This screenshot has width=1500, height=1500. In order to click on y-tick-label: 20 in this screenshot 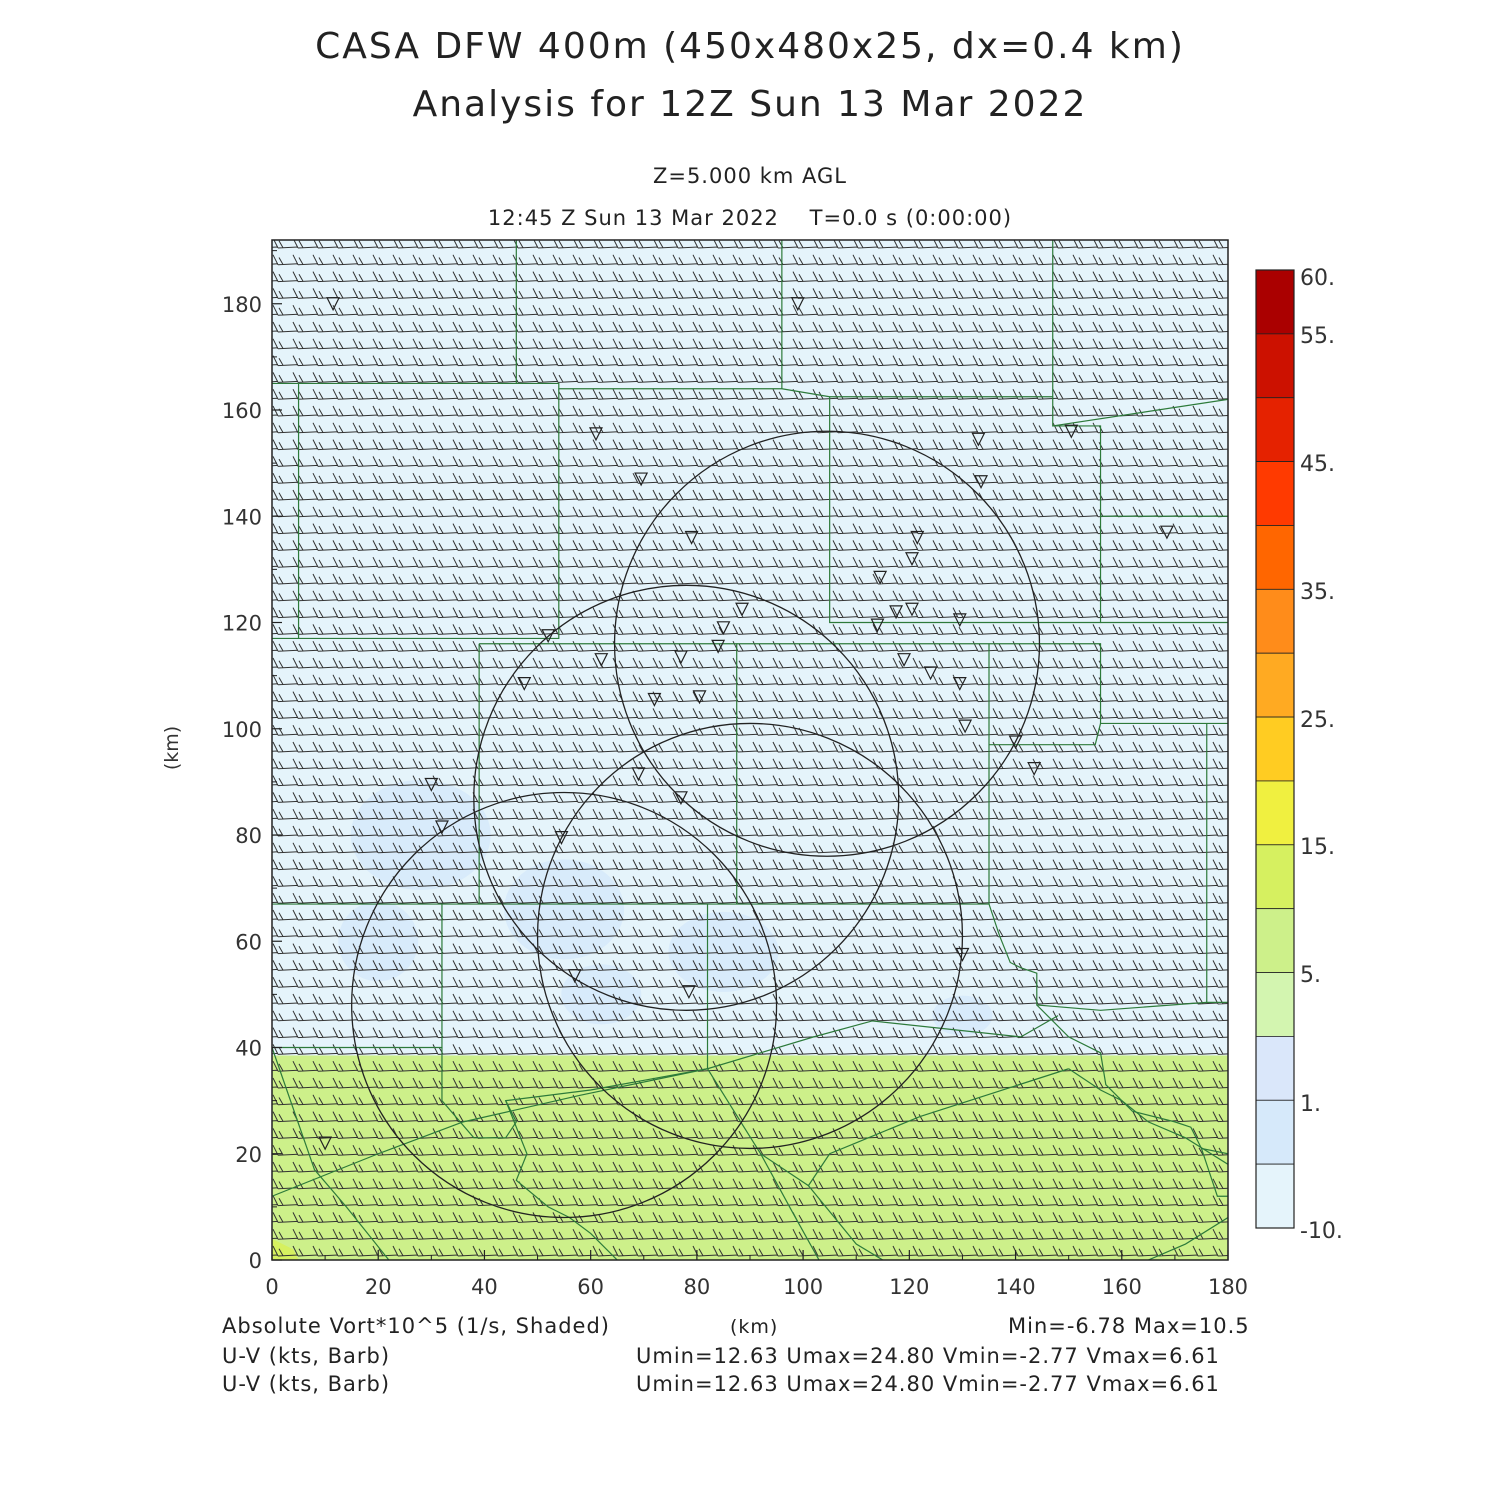, I will do `click(248, 1155)`.